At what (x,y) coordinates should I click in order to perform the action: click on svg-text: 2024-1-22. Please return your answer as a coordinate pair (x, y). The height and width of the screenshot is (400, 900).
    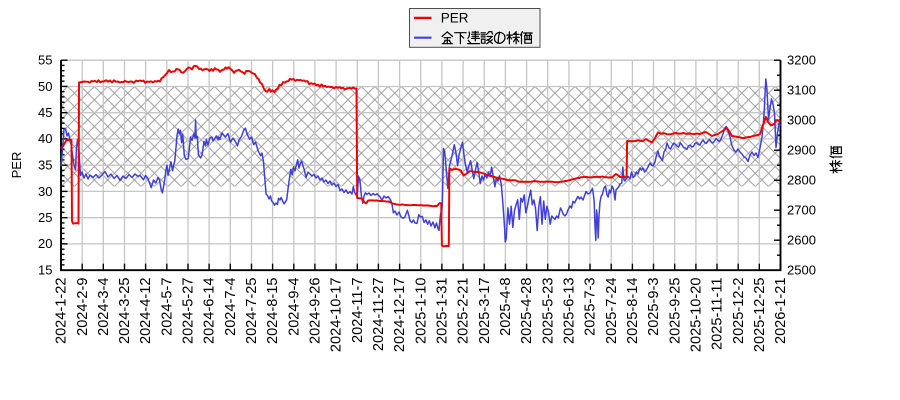
    Looking at the image, I should click on (62, 311).